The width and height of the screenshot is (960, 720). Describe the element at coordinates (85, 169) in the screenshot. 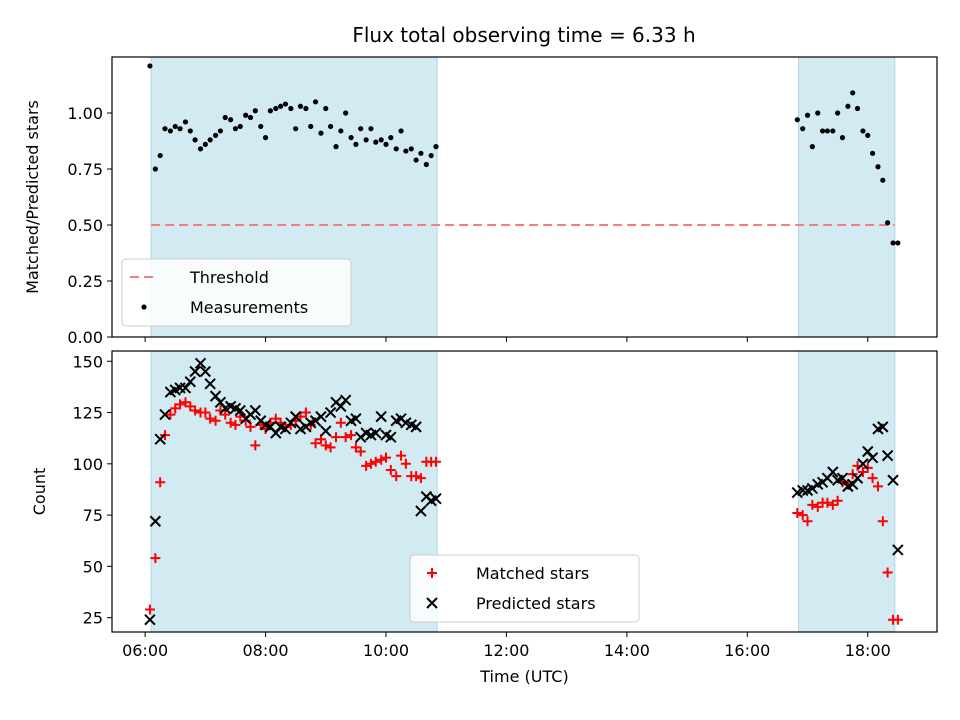

I see `y-tick-label: 0.75` at that location.